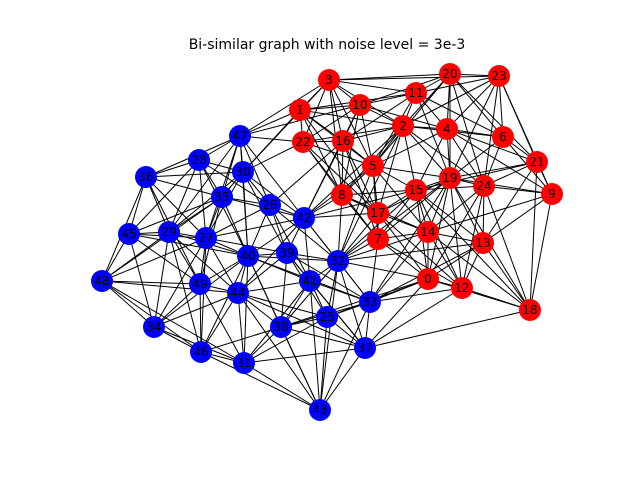 This screenshot has height=480, width=640. I want to click on node-28: 28, so click(199, 160).